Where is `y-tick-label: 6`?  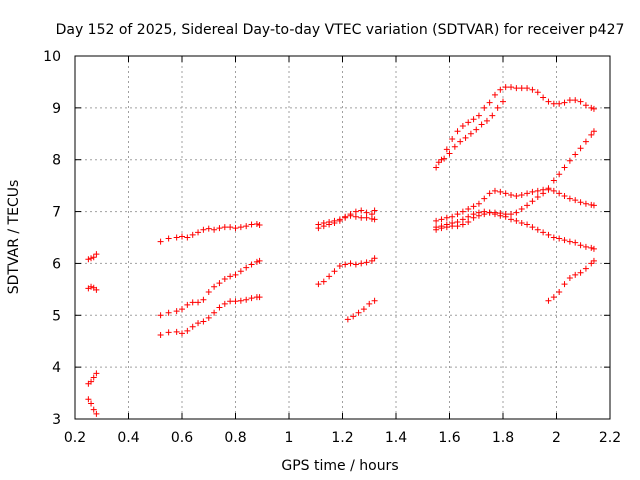 y-tick-label: 6 is located at coordinates (56, 264).